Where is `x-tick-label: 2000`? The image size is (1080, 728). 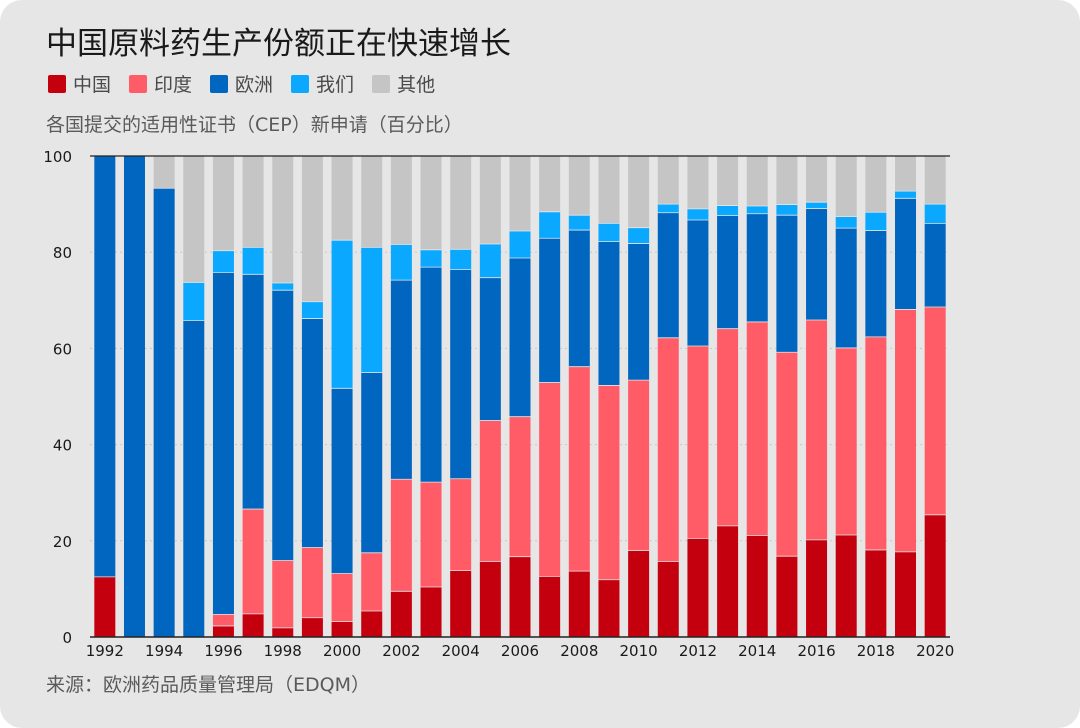
x-tick-label: 2000 is located at coordinates (342, 651).